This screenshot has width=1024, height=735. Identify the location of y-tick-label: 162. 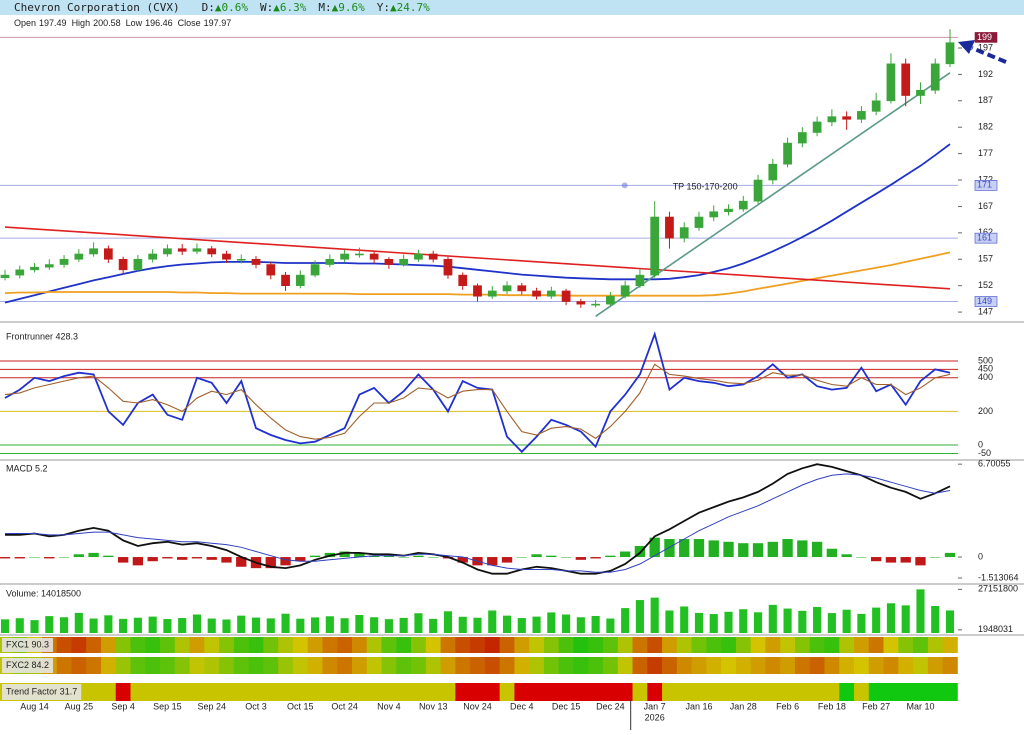
(985, 232).